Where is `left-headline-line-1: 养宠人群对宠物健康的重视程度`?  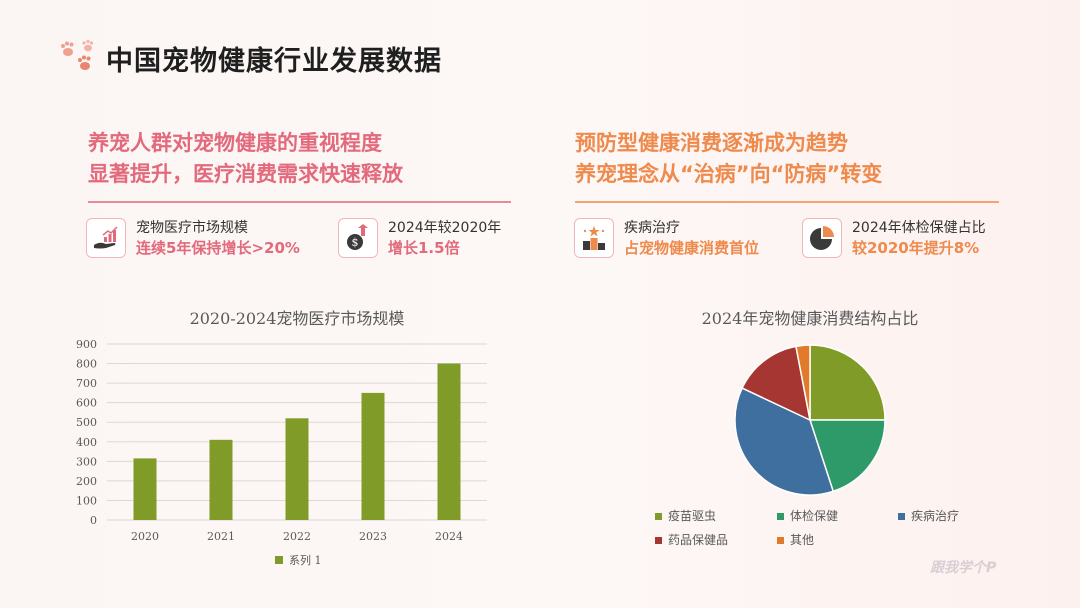 left-headline-line-1: 养宠人群对宠物健康的重视程度 is located at coordinates (235, 143).